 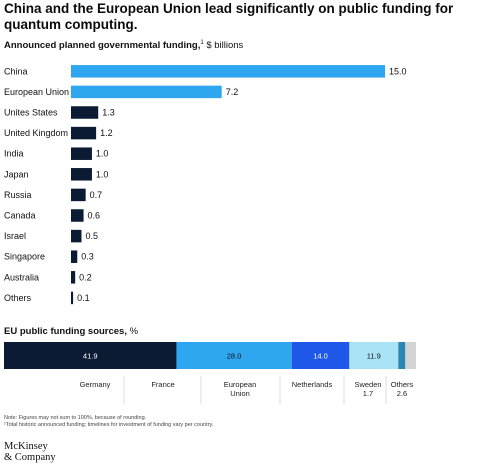 I want to click on segment-value-france: 28.0, so click(x=234, y=356).